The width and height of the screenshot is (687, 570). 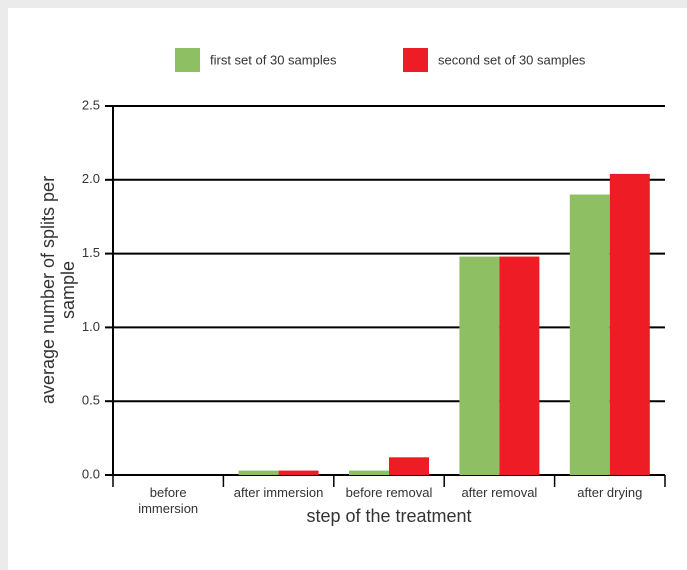 I want to click on y-axis-label: average number of splits per sample, so click(x=58, y=290).